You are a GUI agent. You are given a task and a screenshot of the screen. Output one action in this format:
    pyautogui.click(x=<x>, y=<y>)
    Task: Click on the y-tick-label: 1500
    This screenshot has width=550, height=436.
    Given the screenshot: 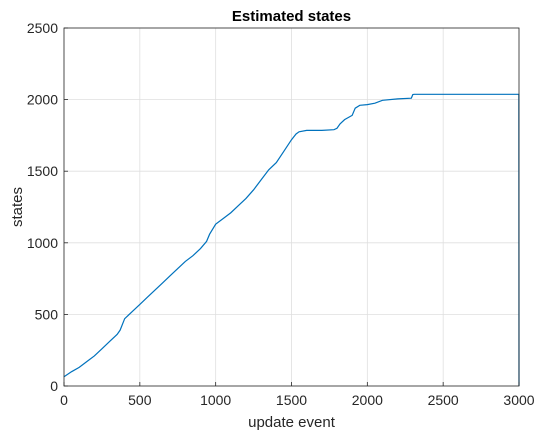 What is the action you would take?
    pyautogui.click(x=42, y=171)
    